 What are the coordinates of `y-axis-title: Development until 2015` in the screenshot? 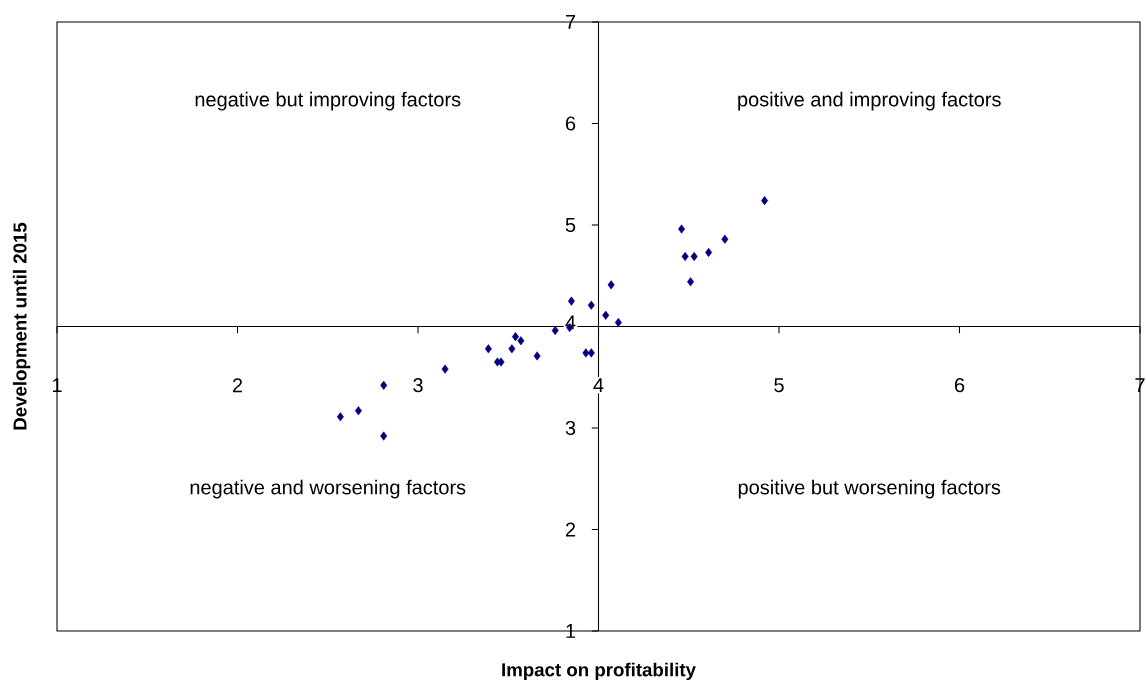 It's located at (21, 326).